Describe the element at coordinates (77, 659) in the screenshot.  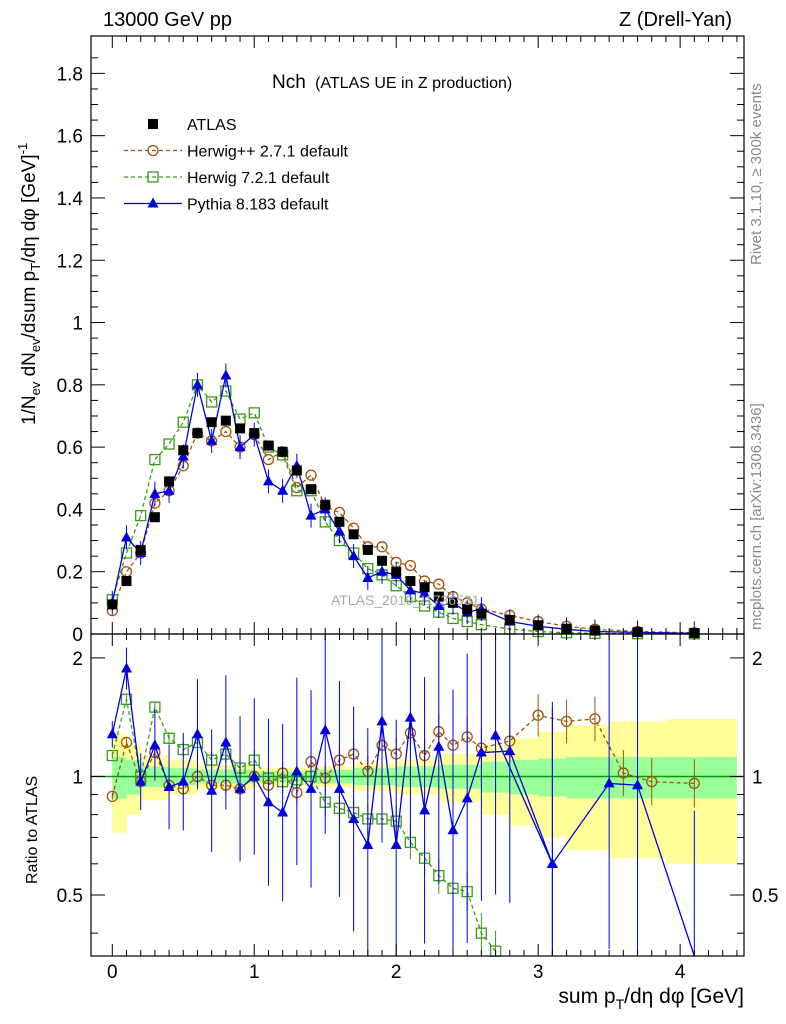
I see `ratio-tick-label-left: 2` at that location.